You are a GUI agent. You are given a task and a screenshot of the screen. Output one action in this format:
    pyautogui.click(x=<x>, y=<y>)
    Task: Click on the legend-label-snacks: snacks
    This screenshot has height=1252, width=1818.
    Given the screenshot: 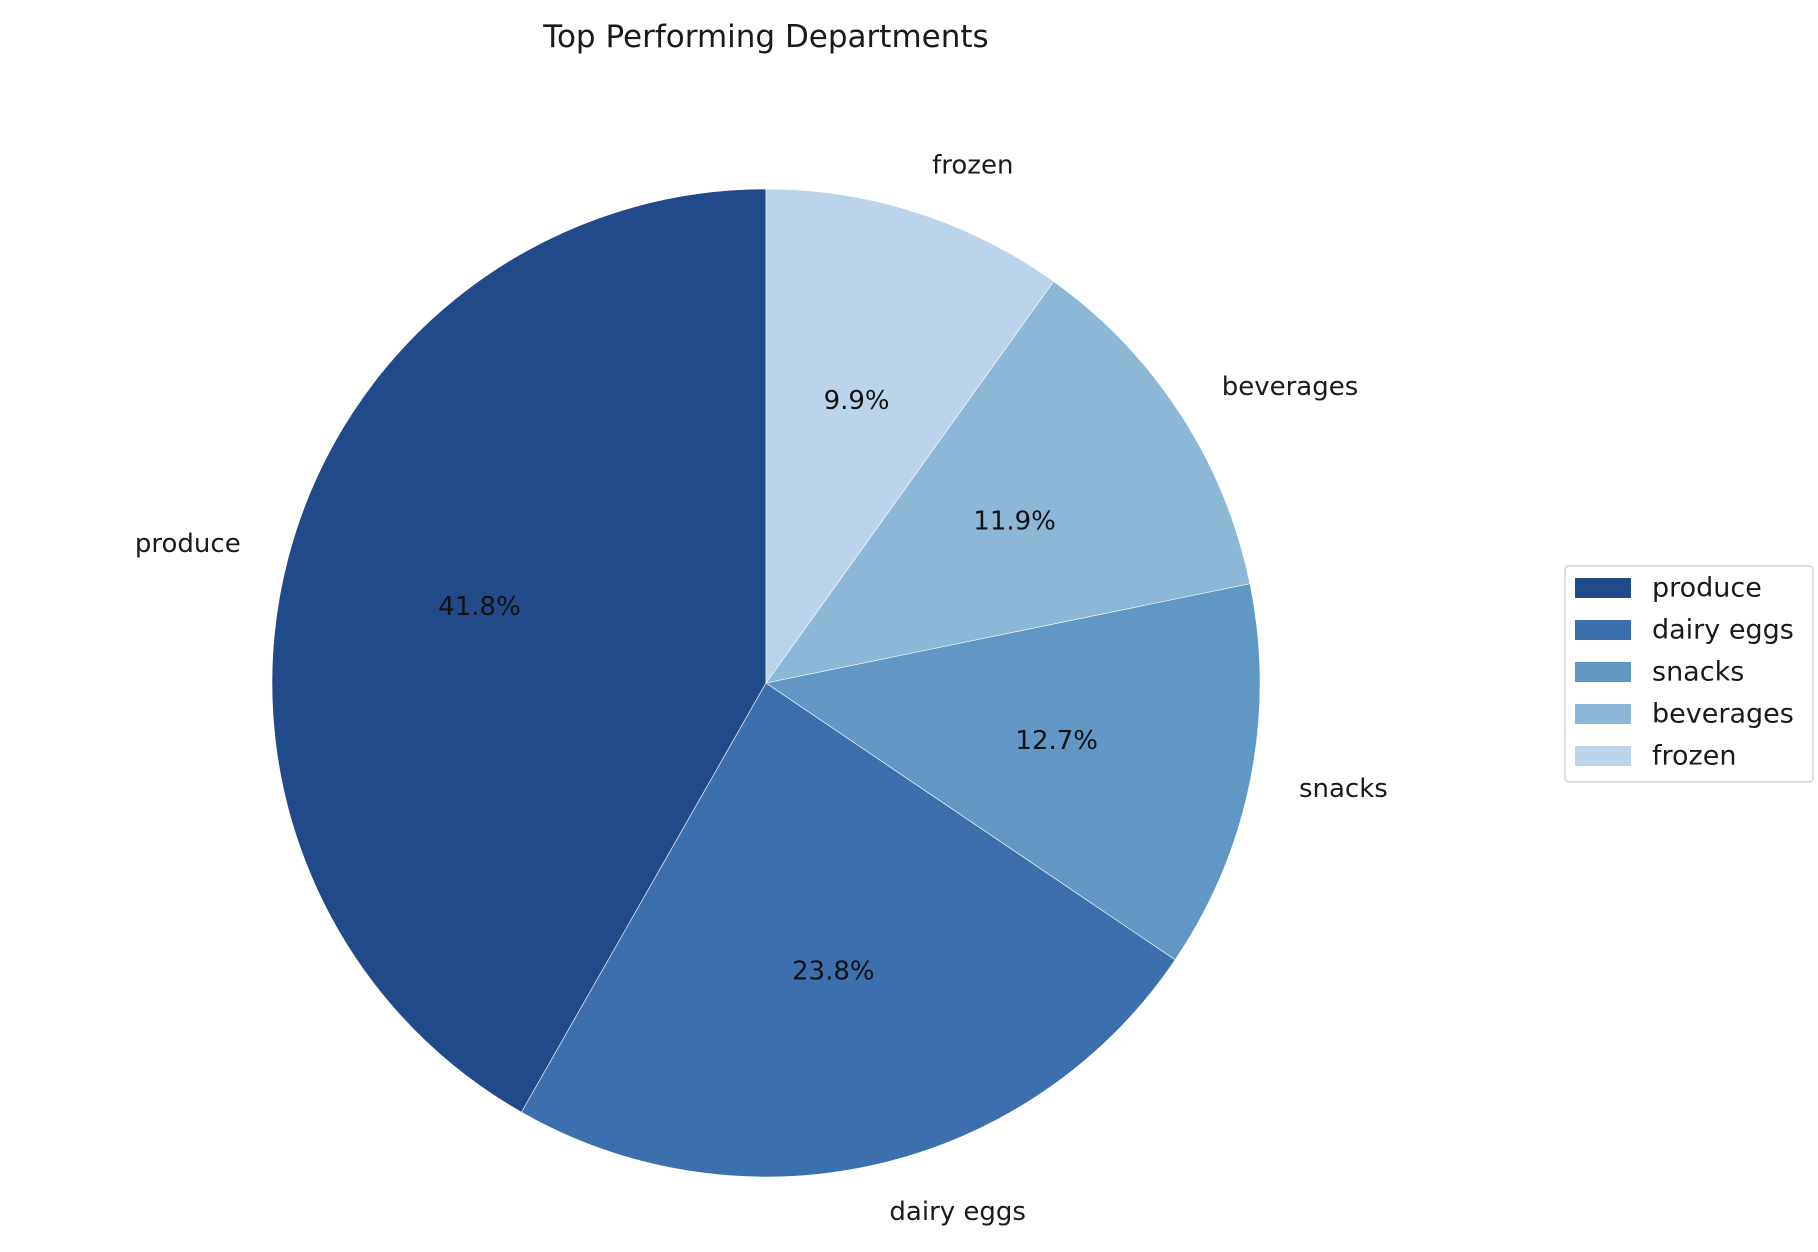 What is the action you would take?
    pyautogui.click(x=1698, y=672)
    